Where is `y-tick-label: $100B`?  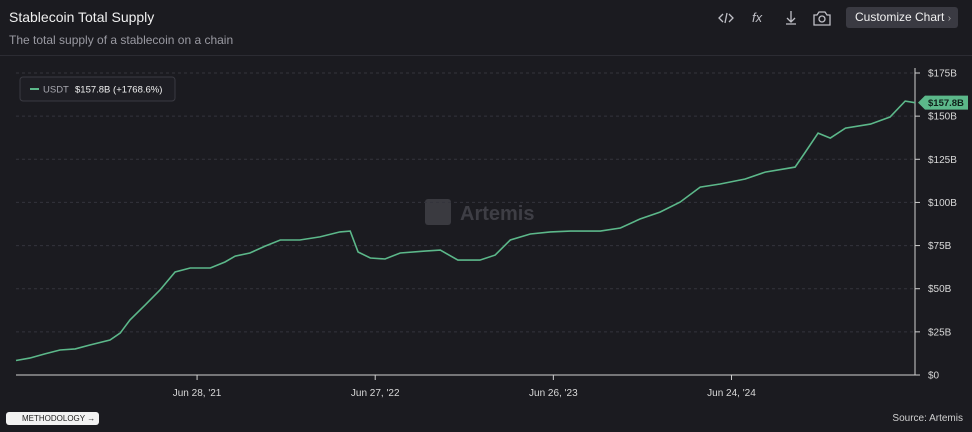 y-tick-label: $100B is located at coordinates (942, 203).